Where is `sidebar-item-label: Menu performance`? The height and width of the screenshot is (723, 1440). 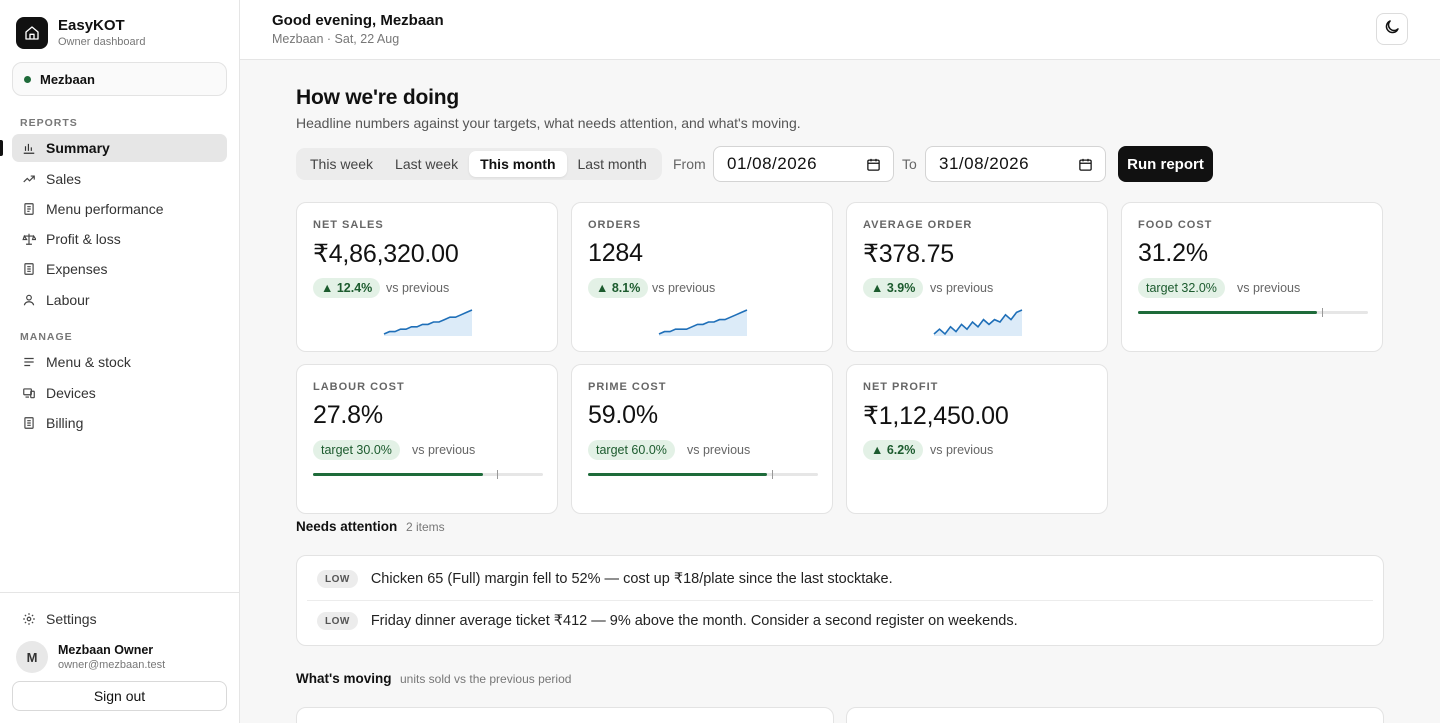
sidebar-item-label: Menu performance is located at coordinates (105, 209).